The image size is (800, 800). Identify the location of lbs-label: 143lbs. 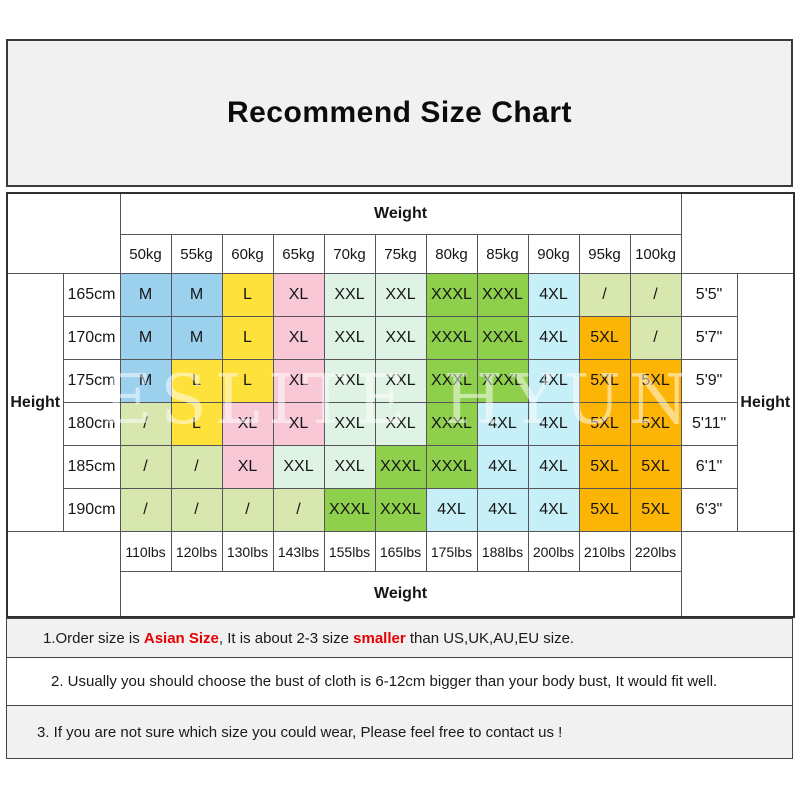
(298, 551).